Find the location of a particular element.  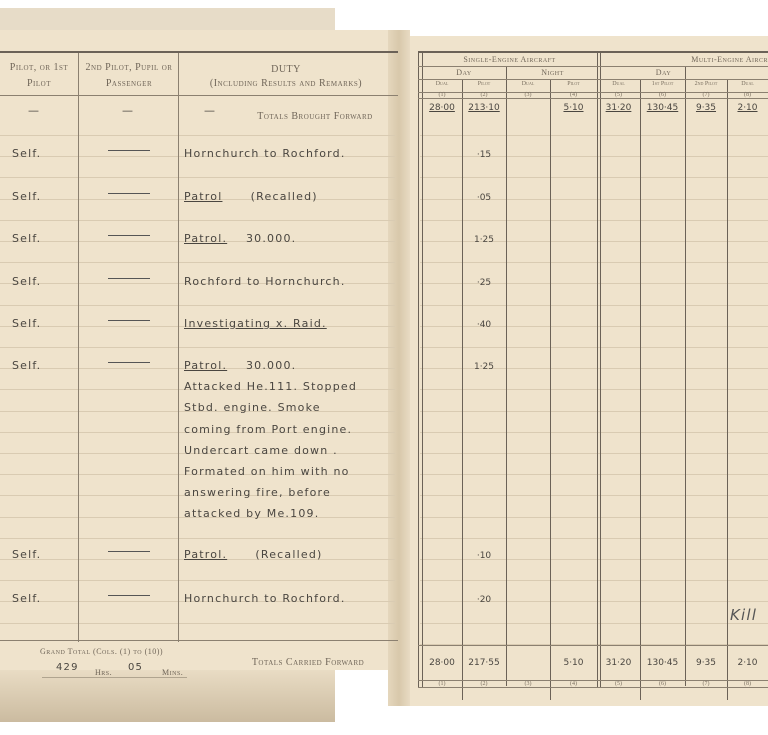

flight-time: ·10 is located at coordinates (484, 556).